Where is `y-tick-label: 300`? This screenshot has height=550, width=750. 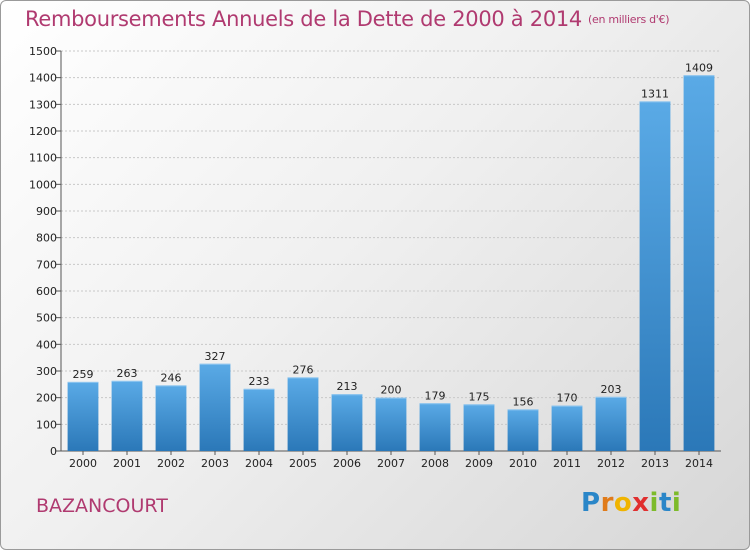
y-tick-label: 300 is located at coordinates (46, 371).